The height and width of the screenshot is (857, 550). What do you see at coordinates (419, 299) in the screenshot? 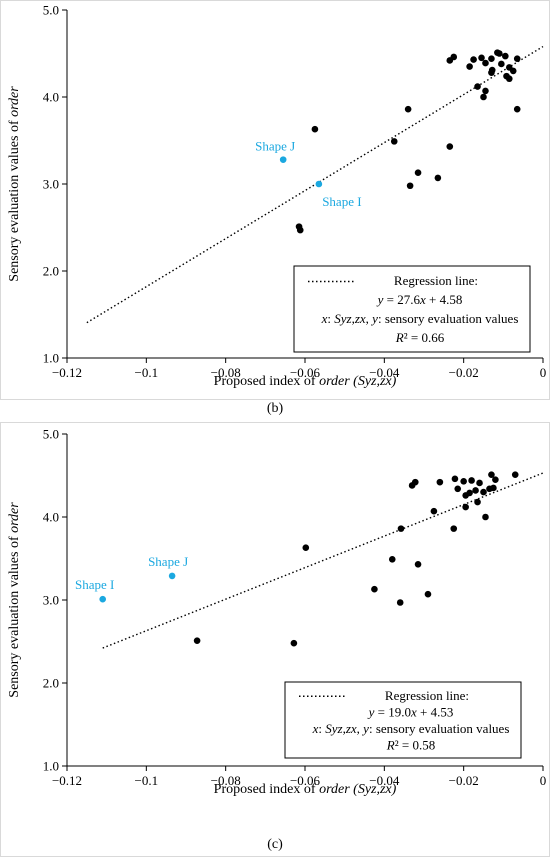
I see `legend-entry: y = 27.6x + 4.58` at bounding box center [419, 299].